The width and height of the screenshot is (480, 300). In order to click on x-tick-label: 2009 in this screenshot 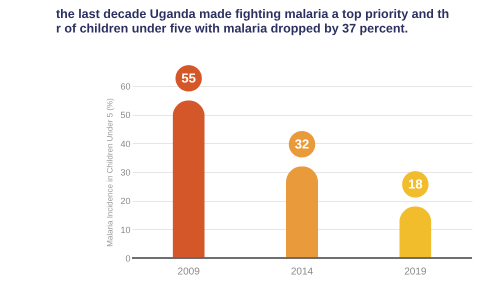, I will do `click(189, 272)`.